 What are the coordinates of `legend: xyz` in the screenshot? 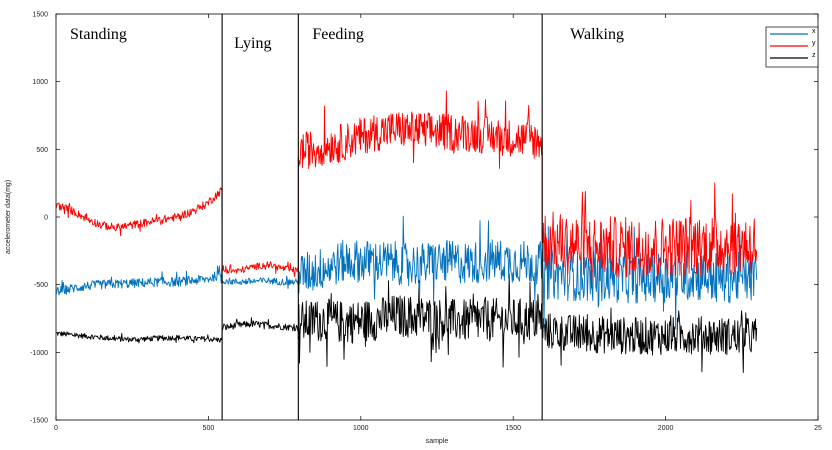 It's located at (792, 47).